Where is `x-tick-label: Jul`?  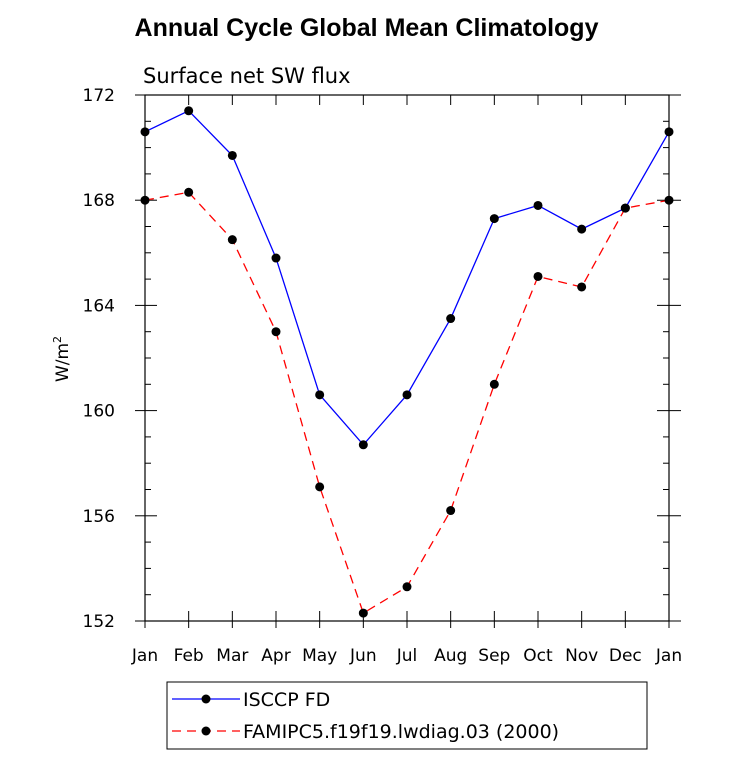
x-tick-label: Jul is located at coordinates (407, 656).